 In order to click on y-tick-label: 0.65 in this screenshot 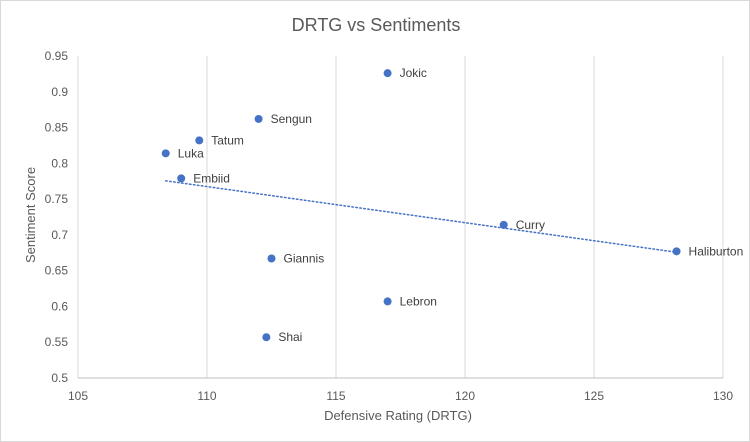, I will do `click(57, 271)`.